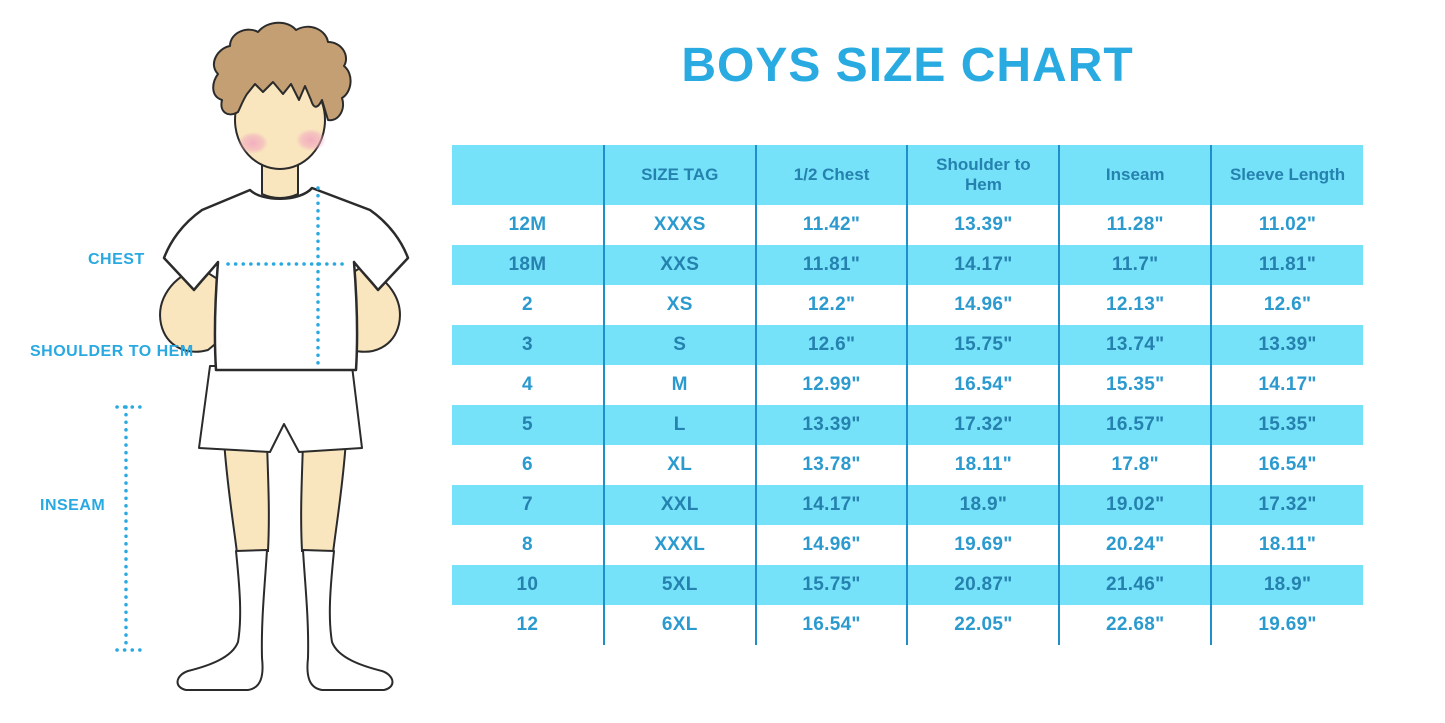 The width and height of the screenshot is (1445, 723). Describe the element at coordinates (983, 465) in the screenshot. I see `shoulder-to-hem-cell: 18.11"` at that location.